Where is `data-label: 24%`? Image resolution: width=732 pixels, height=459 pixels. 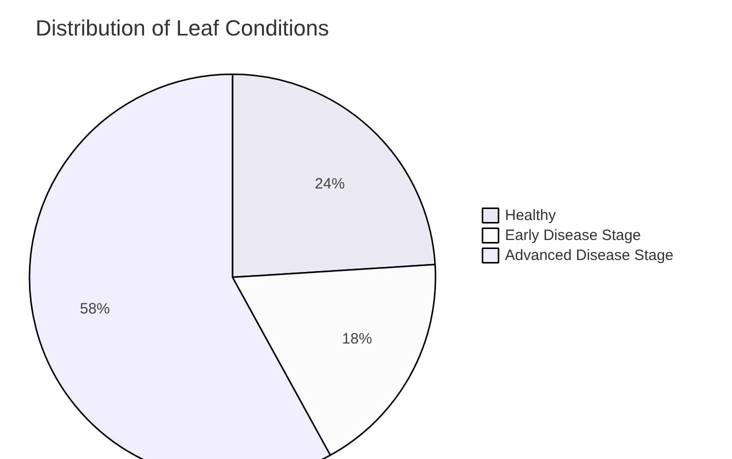 data-label: 24% is located at coordinates (329, 183).